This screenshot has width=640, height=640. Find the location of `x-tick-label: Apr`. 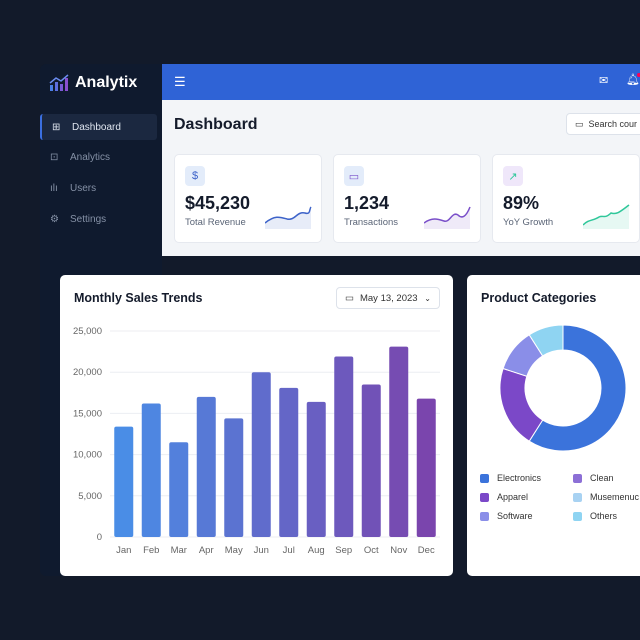

x-tick-label: Apr is located at coordinates (206, 550).